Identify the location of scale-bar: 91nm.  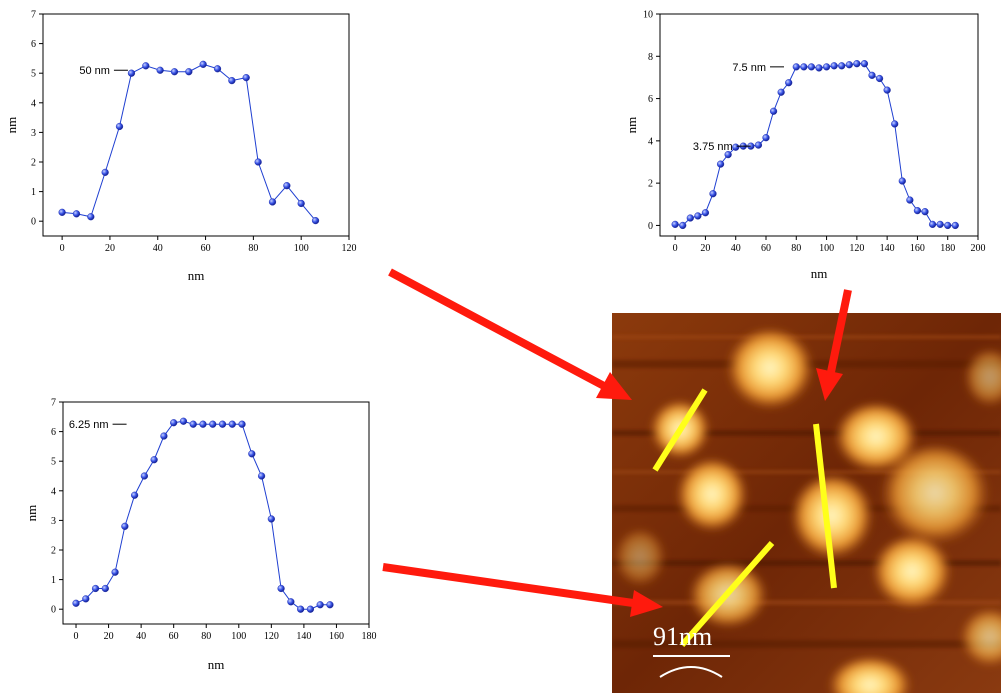
(691, 650).